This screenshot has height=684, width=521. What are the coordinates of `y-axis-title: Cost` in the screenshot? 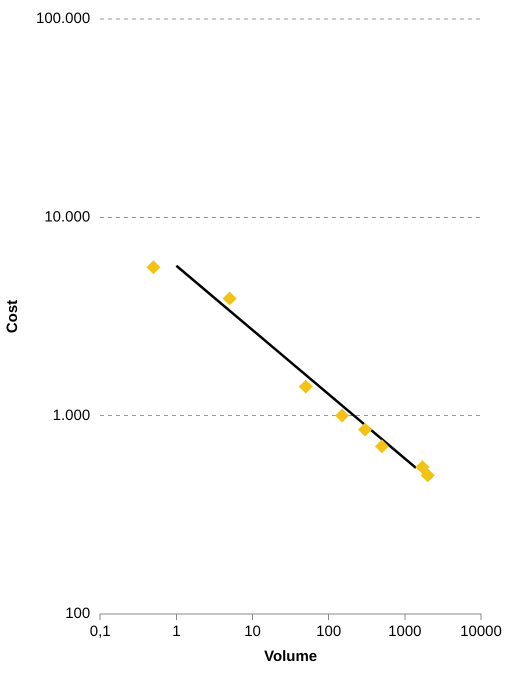 It's located at (13, 317).